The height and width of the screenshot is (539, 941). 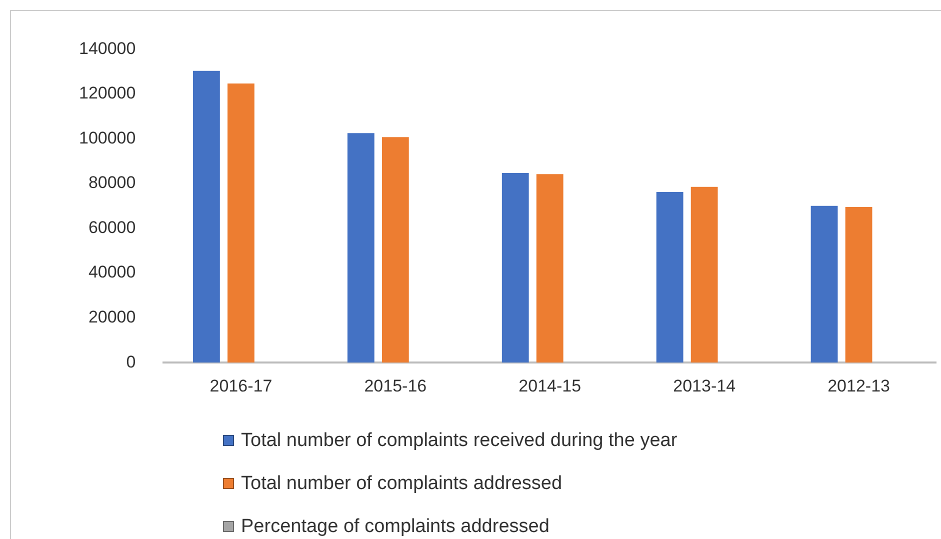 What do you see at coordinates (112, 272) in the screenshot?
I see `y-tick-label: 40000` at bounding box center [112, 272].